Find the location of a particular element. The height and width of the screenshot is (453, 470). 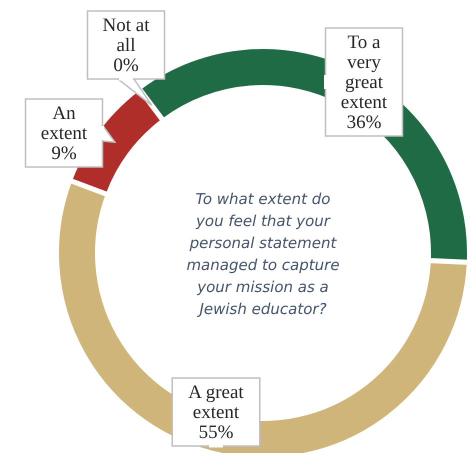

data-label: 55% is located at coordinates (216, 432).